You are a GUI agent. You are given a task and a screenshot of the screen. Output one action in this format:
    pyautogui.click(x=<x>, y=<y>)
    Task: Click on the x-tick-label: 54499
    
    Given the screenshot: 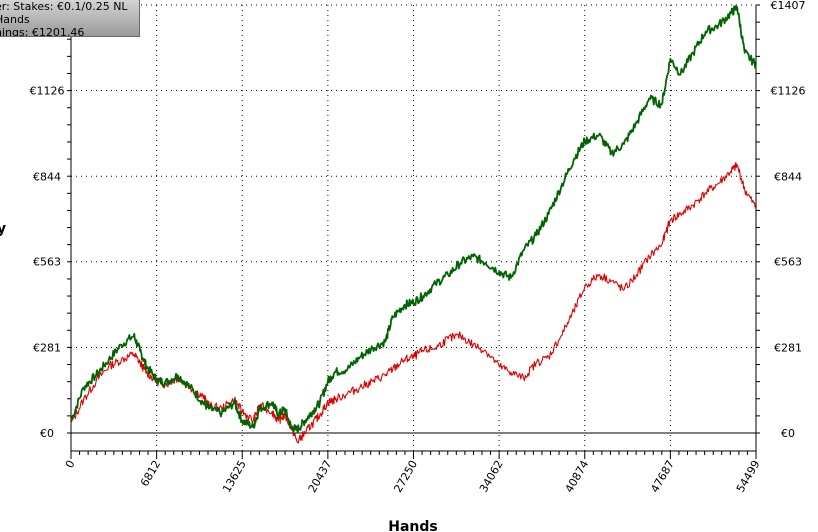 What is the action you would take?
    pyautogui.click(x=748, y=476)
    